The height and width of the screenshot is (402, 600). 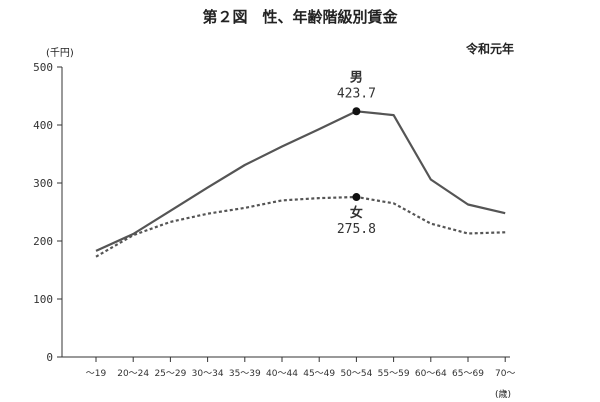 I want to click on x-tick-label: 30～34, so click(x=208, y=374).